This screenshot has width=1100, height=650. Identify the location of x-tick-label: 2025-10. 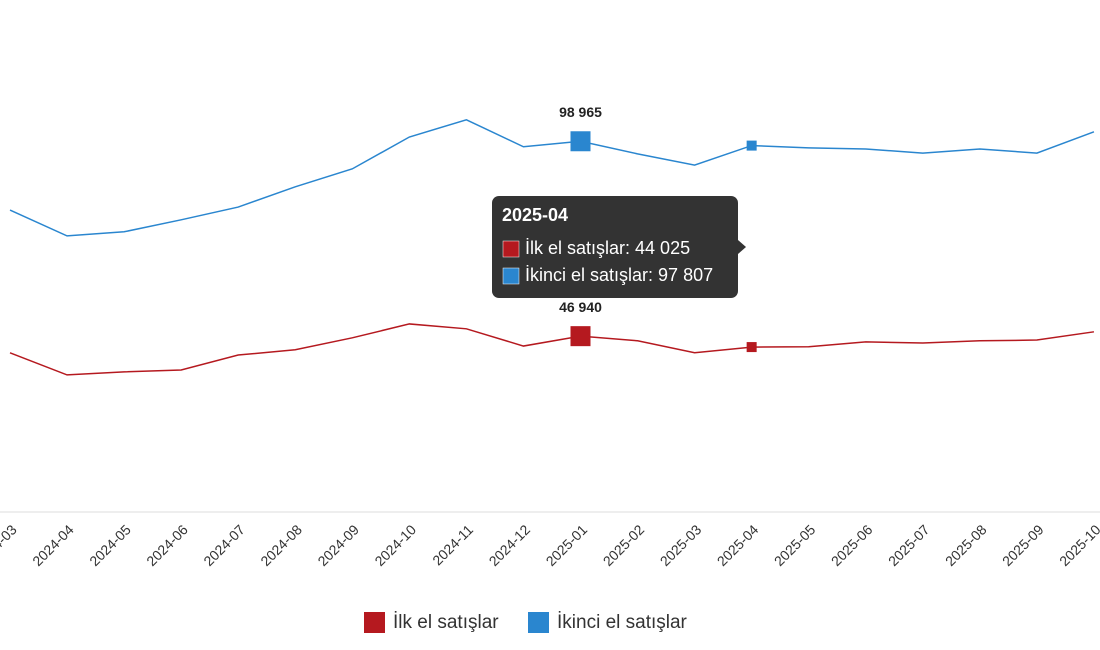
(1078, 545).